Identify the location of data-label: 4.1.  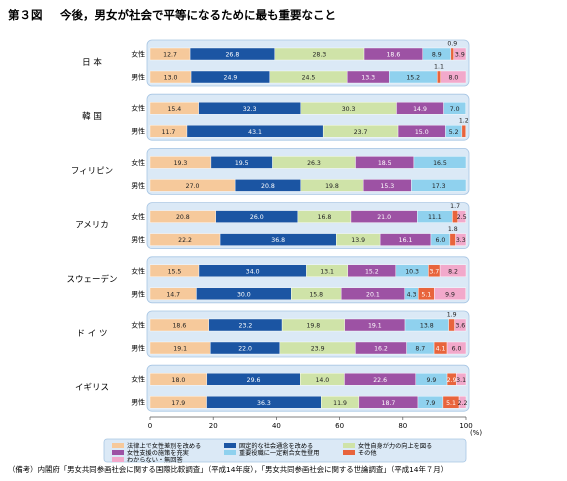
(441, 349).